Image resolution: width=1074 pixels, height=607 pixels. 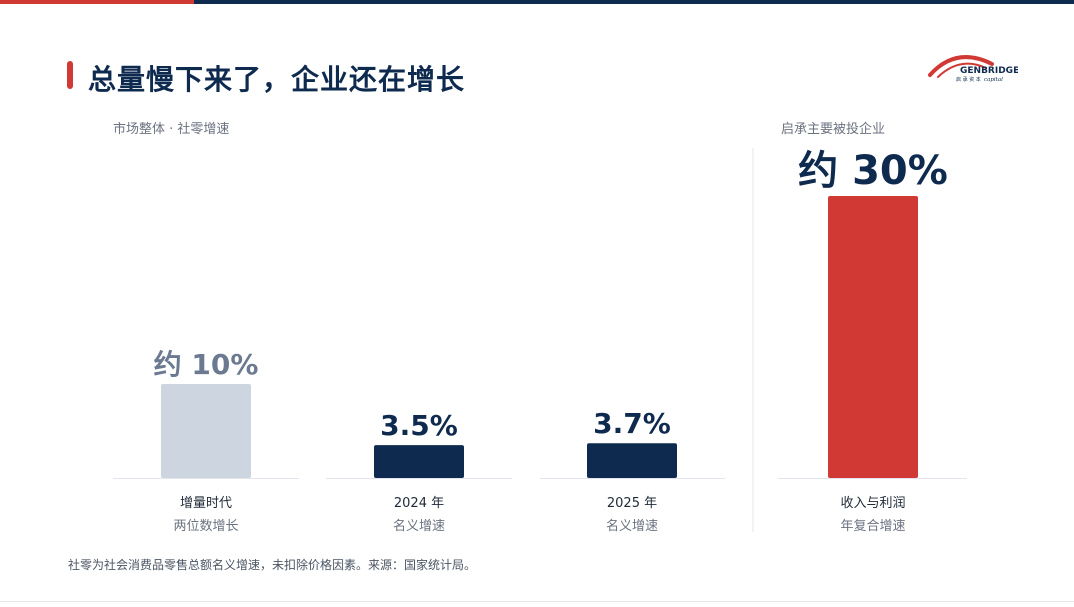 What do you see at coordinates (632, 423) in the screenshot?
I see `data-label-3: 3.7%` at bounding box center [632, 423].